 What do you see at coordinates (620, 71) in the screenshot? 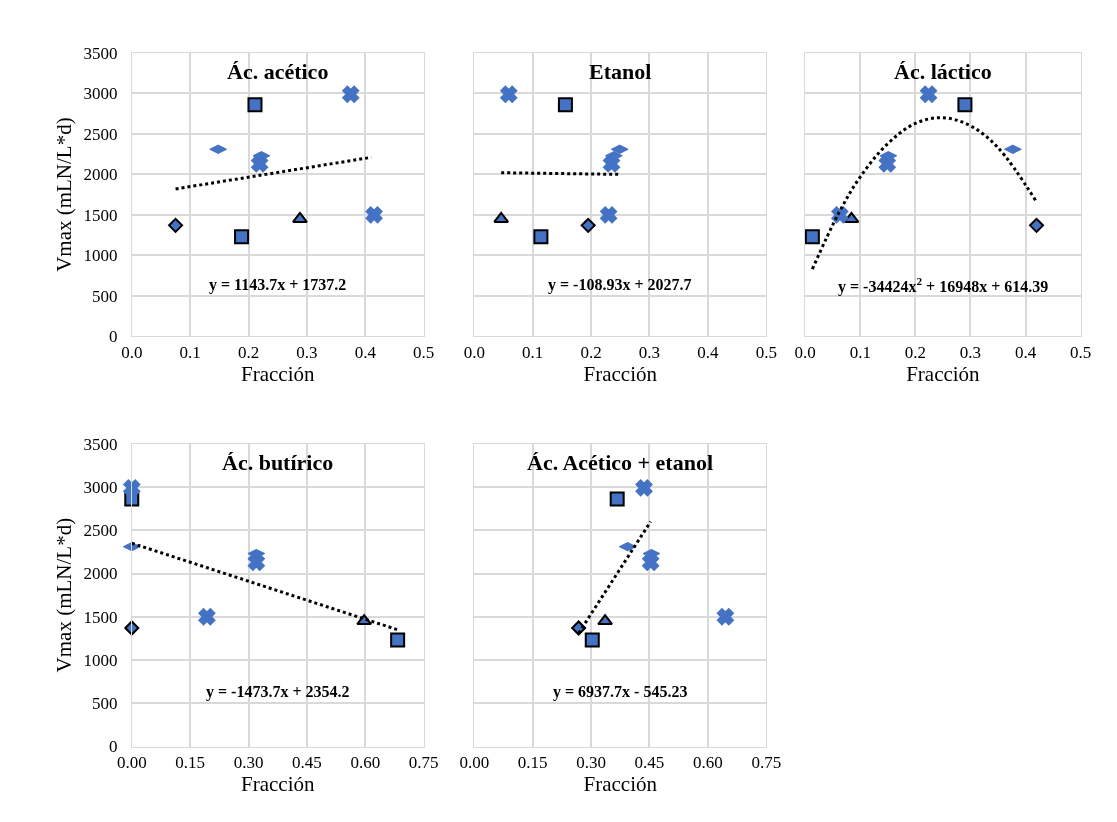
I see `chart-title: Etanol` at bounding box center [620, 71].